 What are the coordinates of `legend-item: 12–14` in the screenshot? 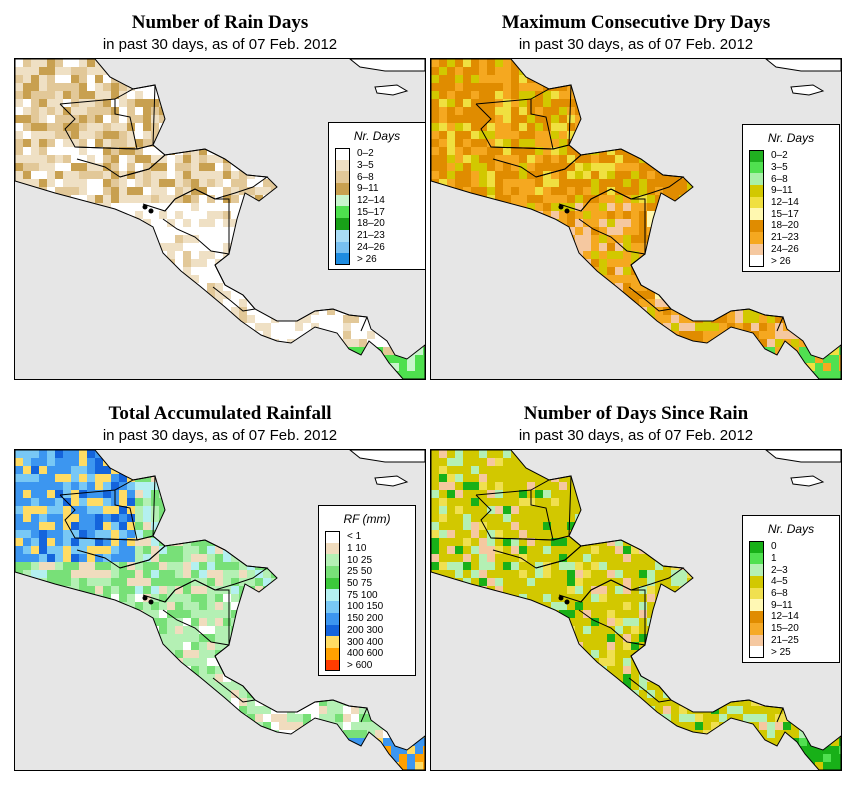 It's located at (377, 200).